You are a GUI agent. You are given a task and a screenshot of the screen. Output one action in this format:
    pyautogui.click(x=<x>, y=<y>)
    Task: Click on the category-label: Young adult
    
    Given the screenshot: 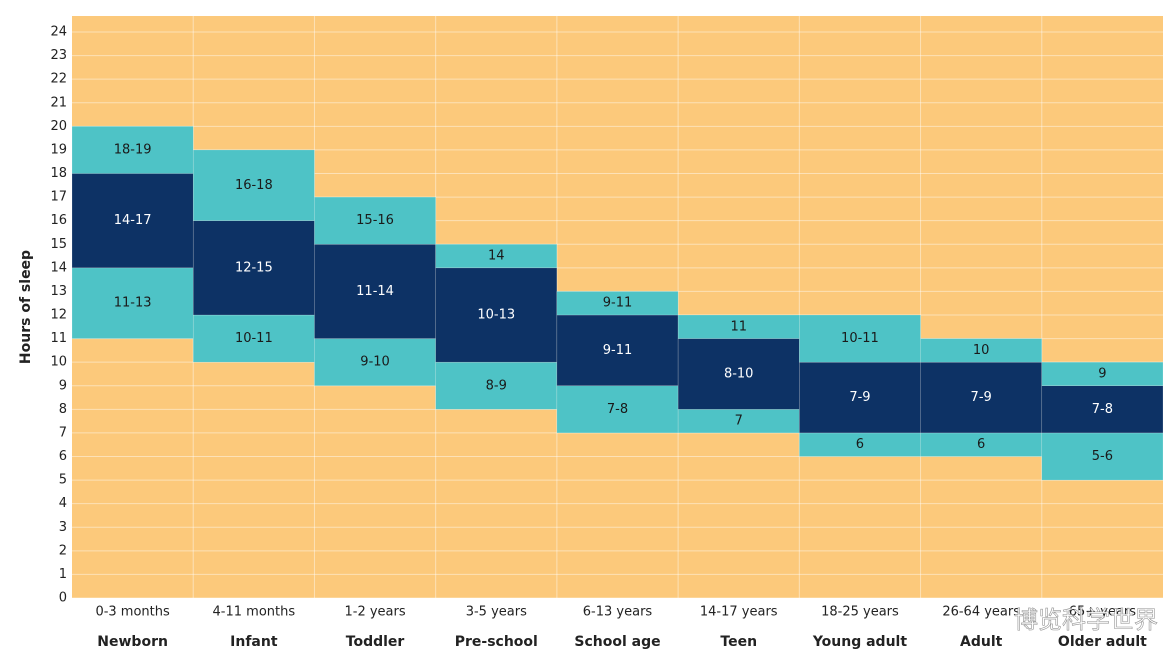 What is the action you would take?
    pyautogui.click(x=860, y=642)
    